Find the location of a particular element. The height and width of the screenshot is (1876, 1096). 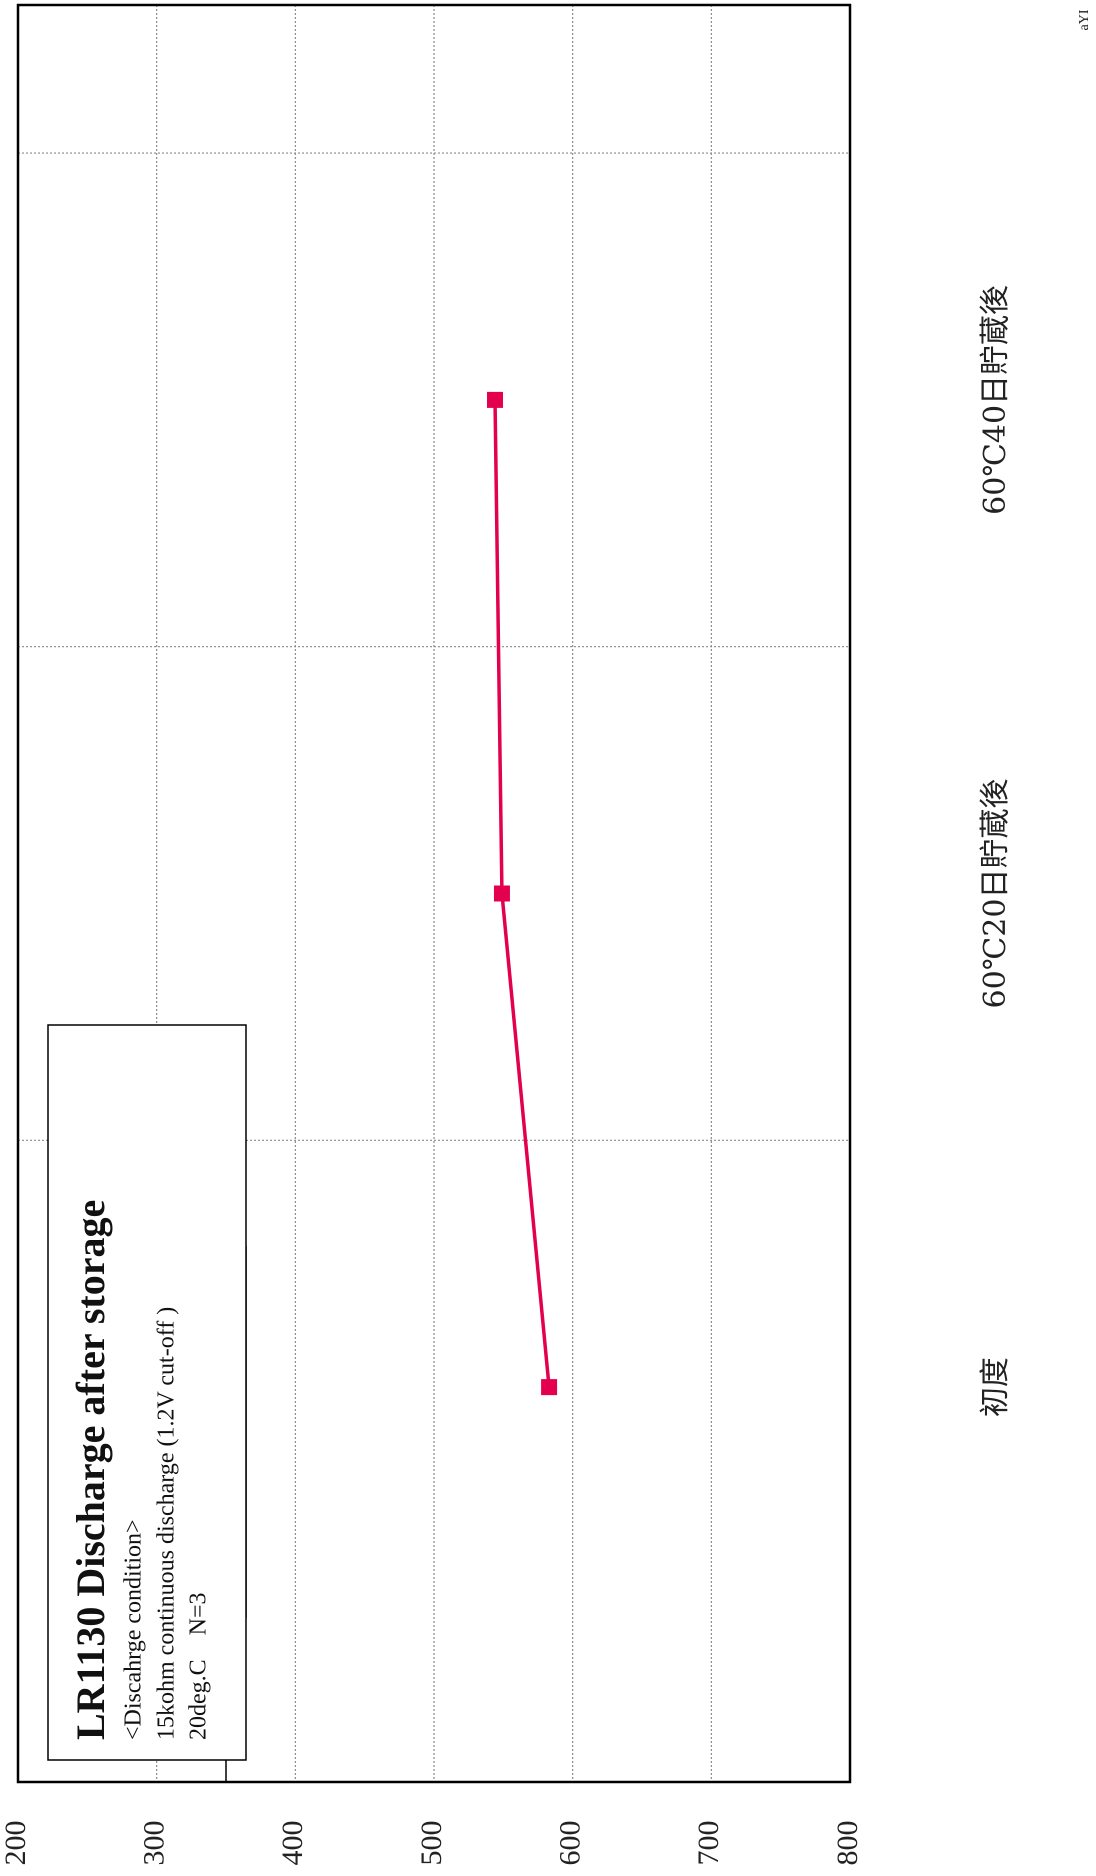

category-labels: 初度 60℃20日貯蔵後 60℃40日貯蔵後 is located at coordinates (995, 851).